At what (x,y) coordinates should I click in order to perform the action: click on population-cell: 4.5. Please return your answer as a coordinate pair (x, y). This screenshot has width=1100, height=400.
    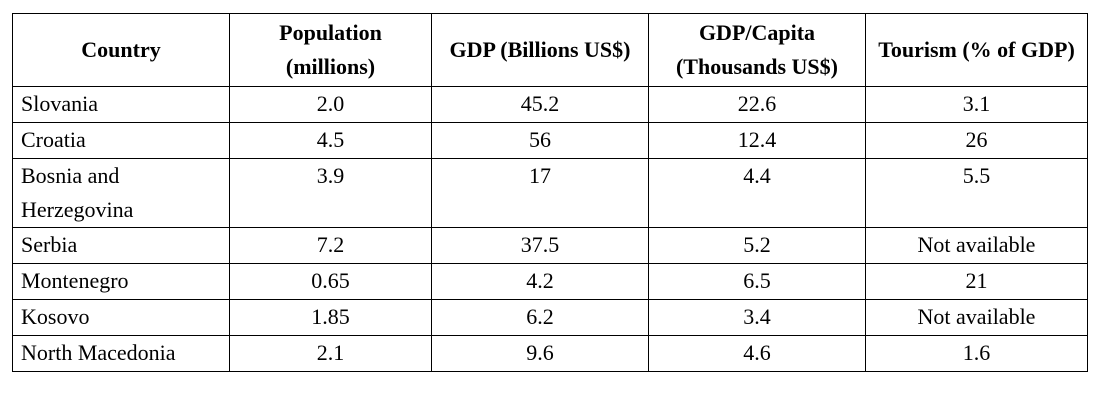
    Looking at the image, I should click on (330, 140).